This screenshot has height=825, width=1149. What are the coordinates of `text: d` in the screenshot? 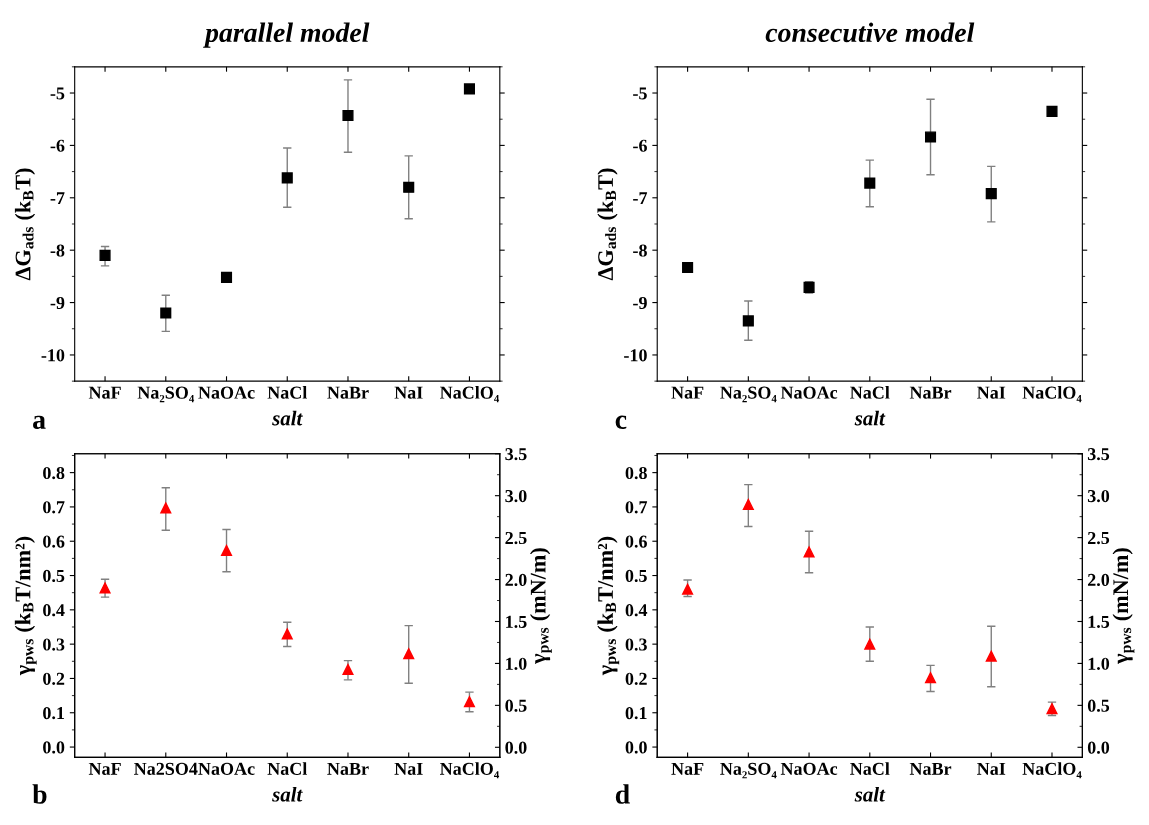 It's located at (622, 794).